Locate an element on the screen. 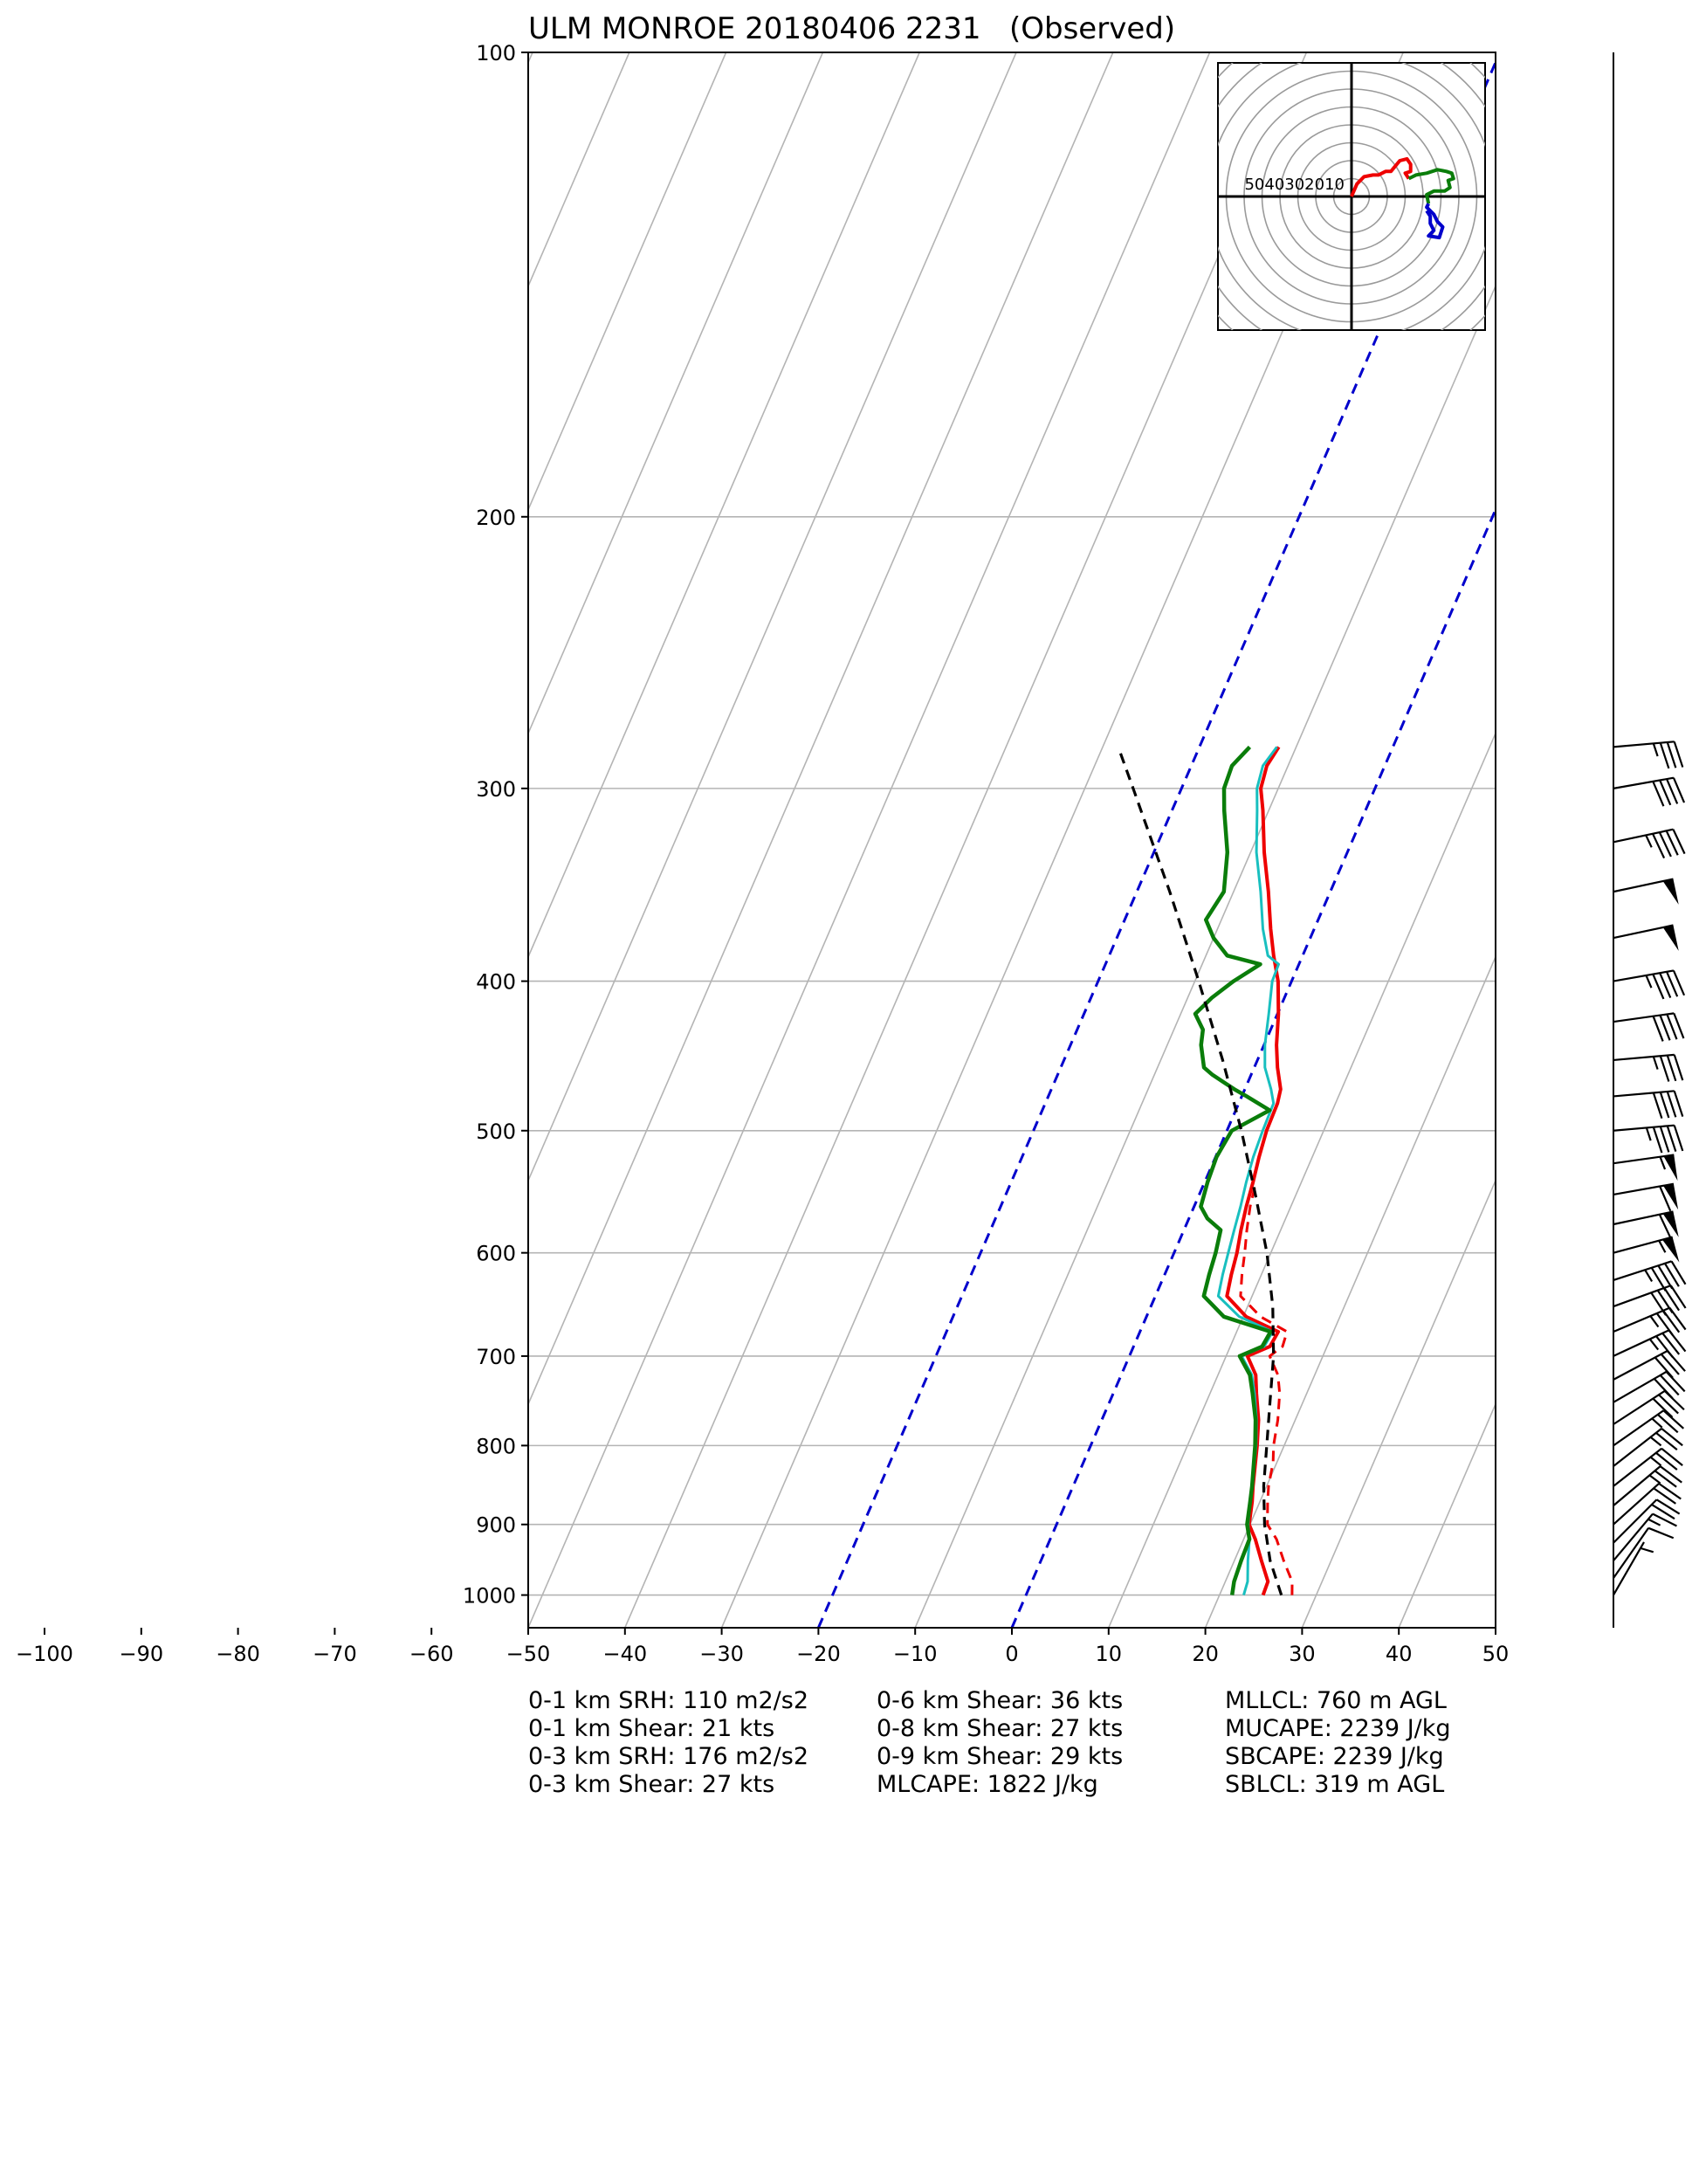 The width and height of the screenshot is (1699, 2184). x-tick-label: −40 is located at coordinates (624, 1654).